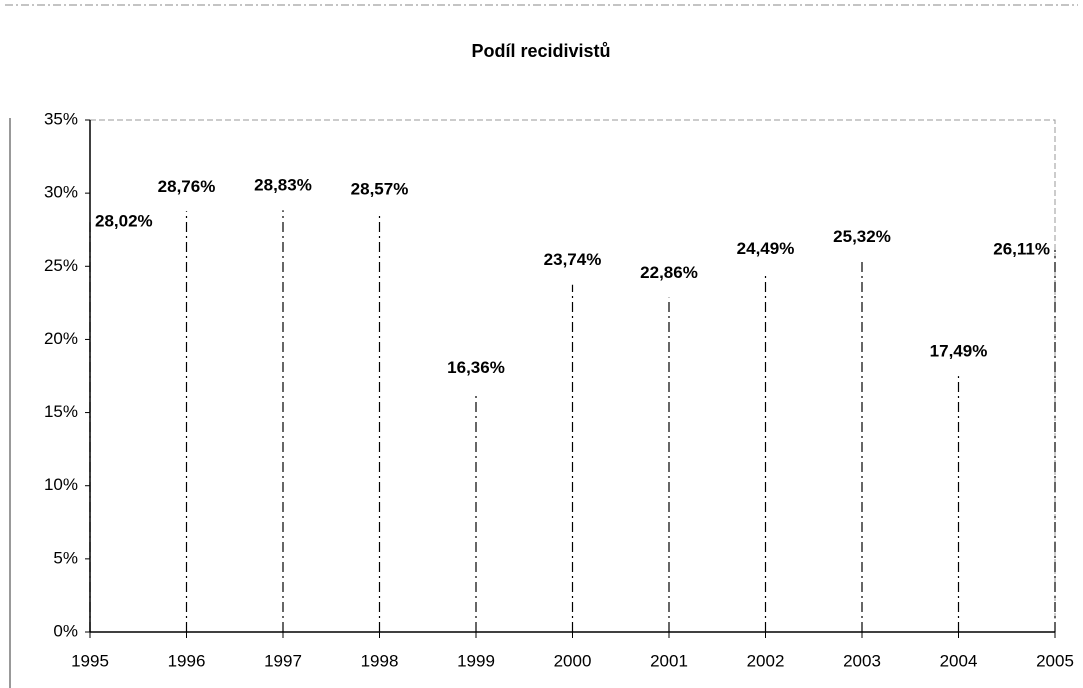 This screenshot has height=688, width=1083. I want to click on value-label: 22,86%, so click(669, 272).